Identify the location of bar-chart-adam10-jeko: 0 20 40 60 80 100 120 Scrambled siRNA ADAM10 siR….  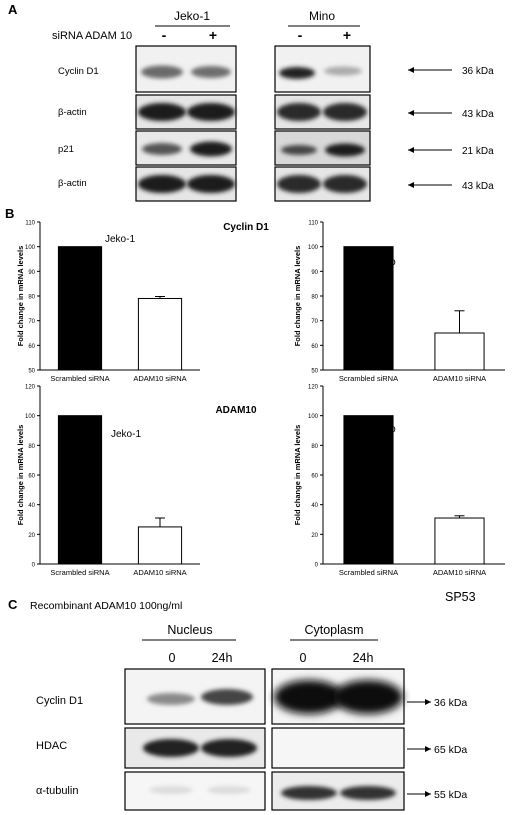
(108, 481).